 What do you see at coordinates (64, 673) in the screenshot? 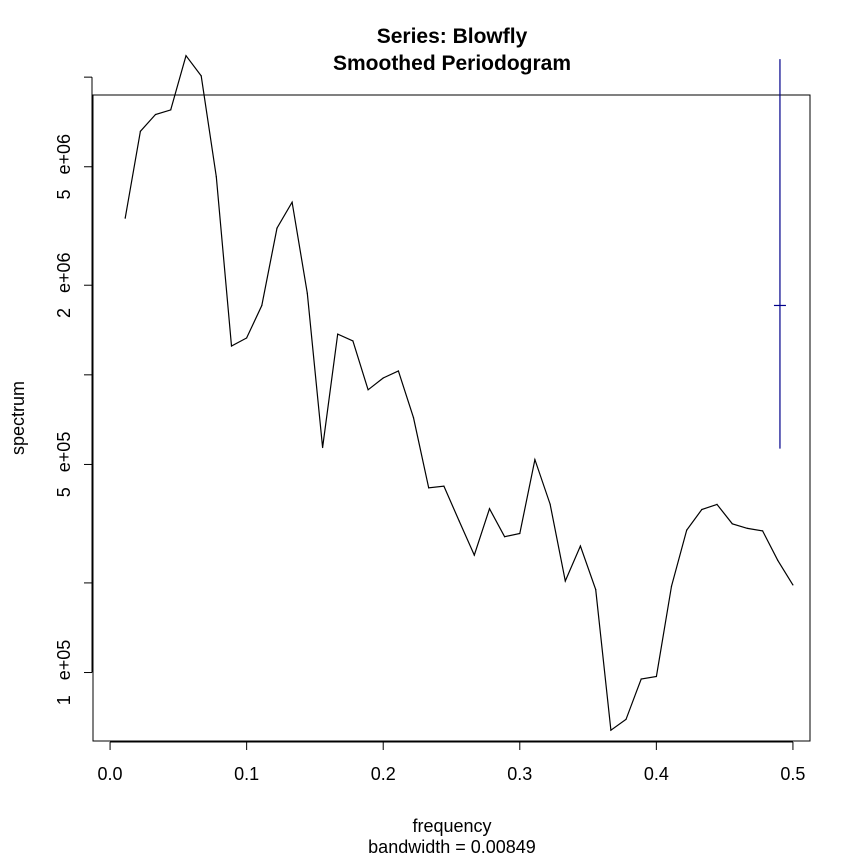
I see `y-tick-label: 1 e+05` at bounding box center [64, 673].